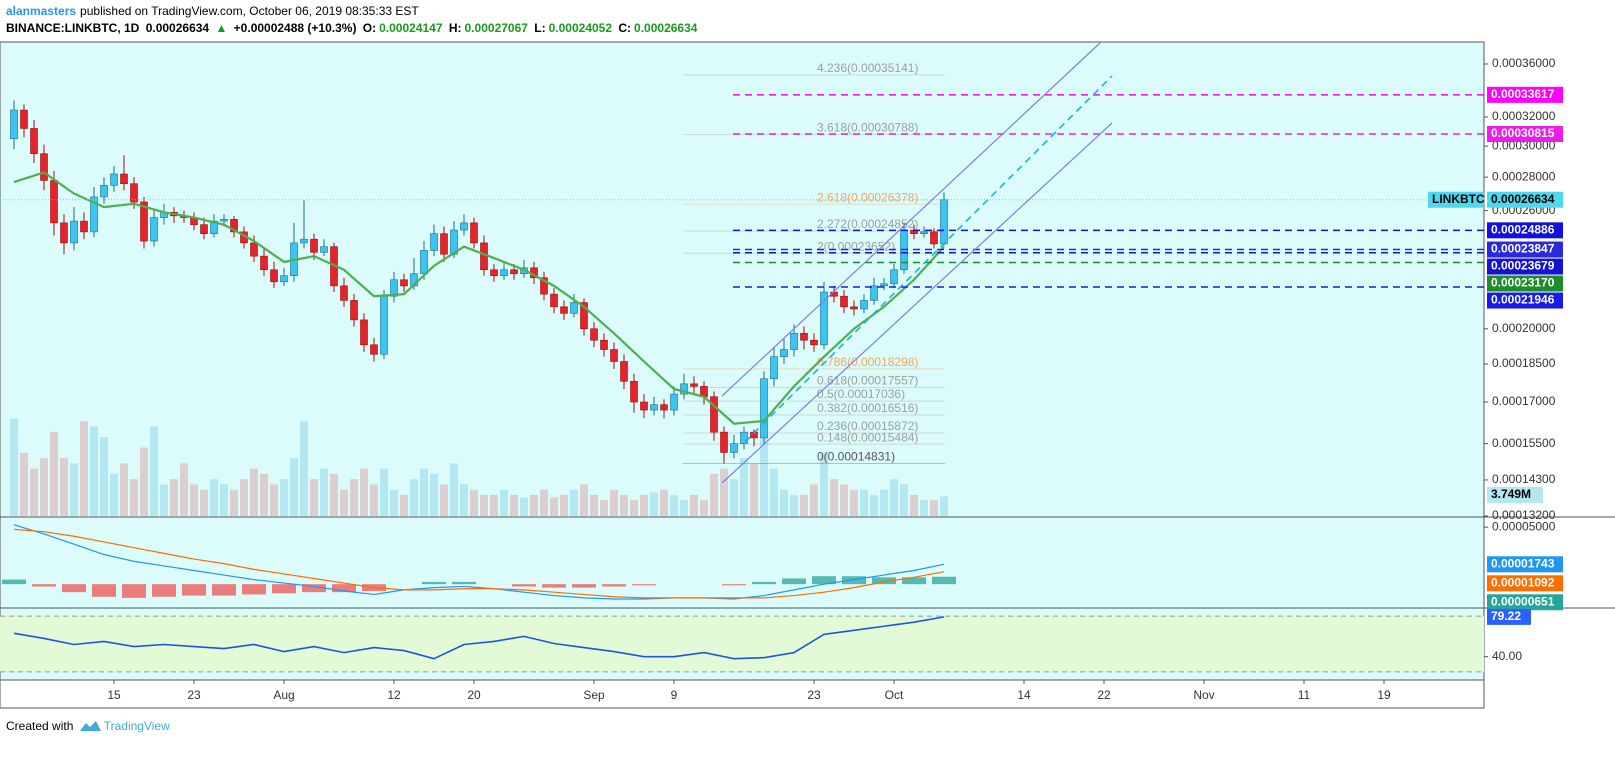 The height and width of the screenshot is (765, 1615). I want to click on symbol: BINANCE:LINKBTC, 1D, so click(73, 28).